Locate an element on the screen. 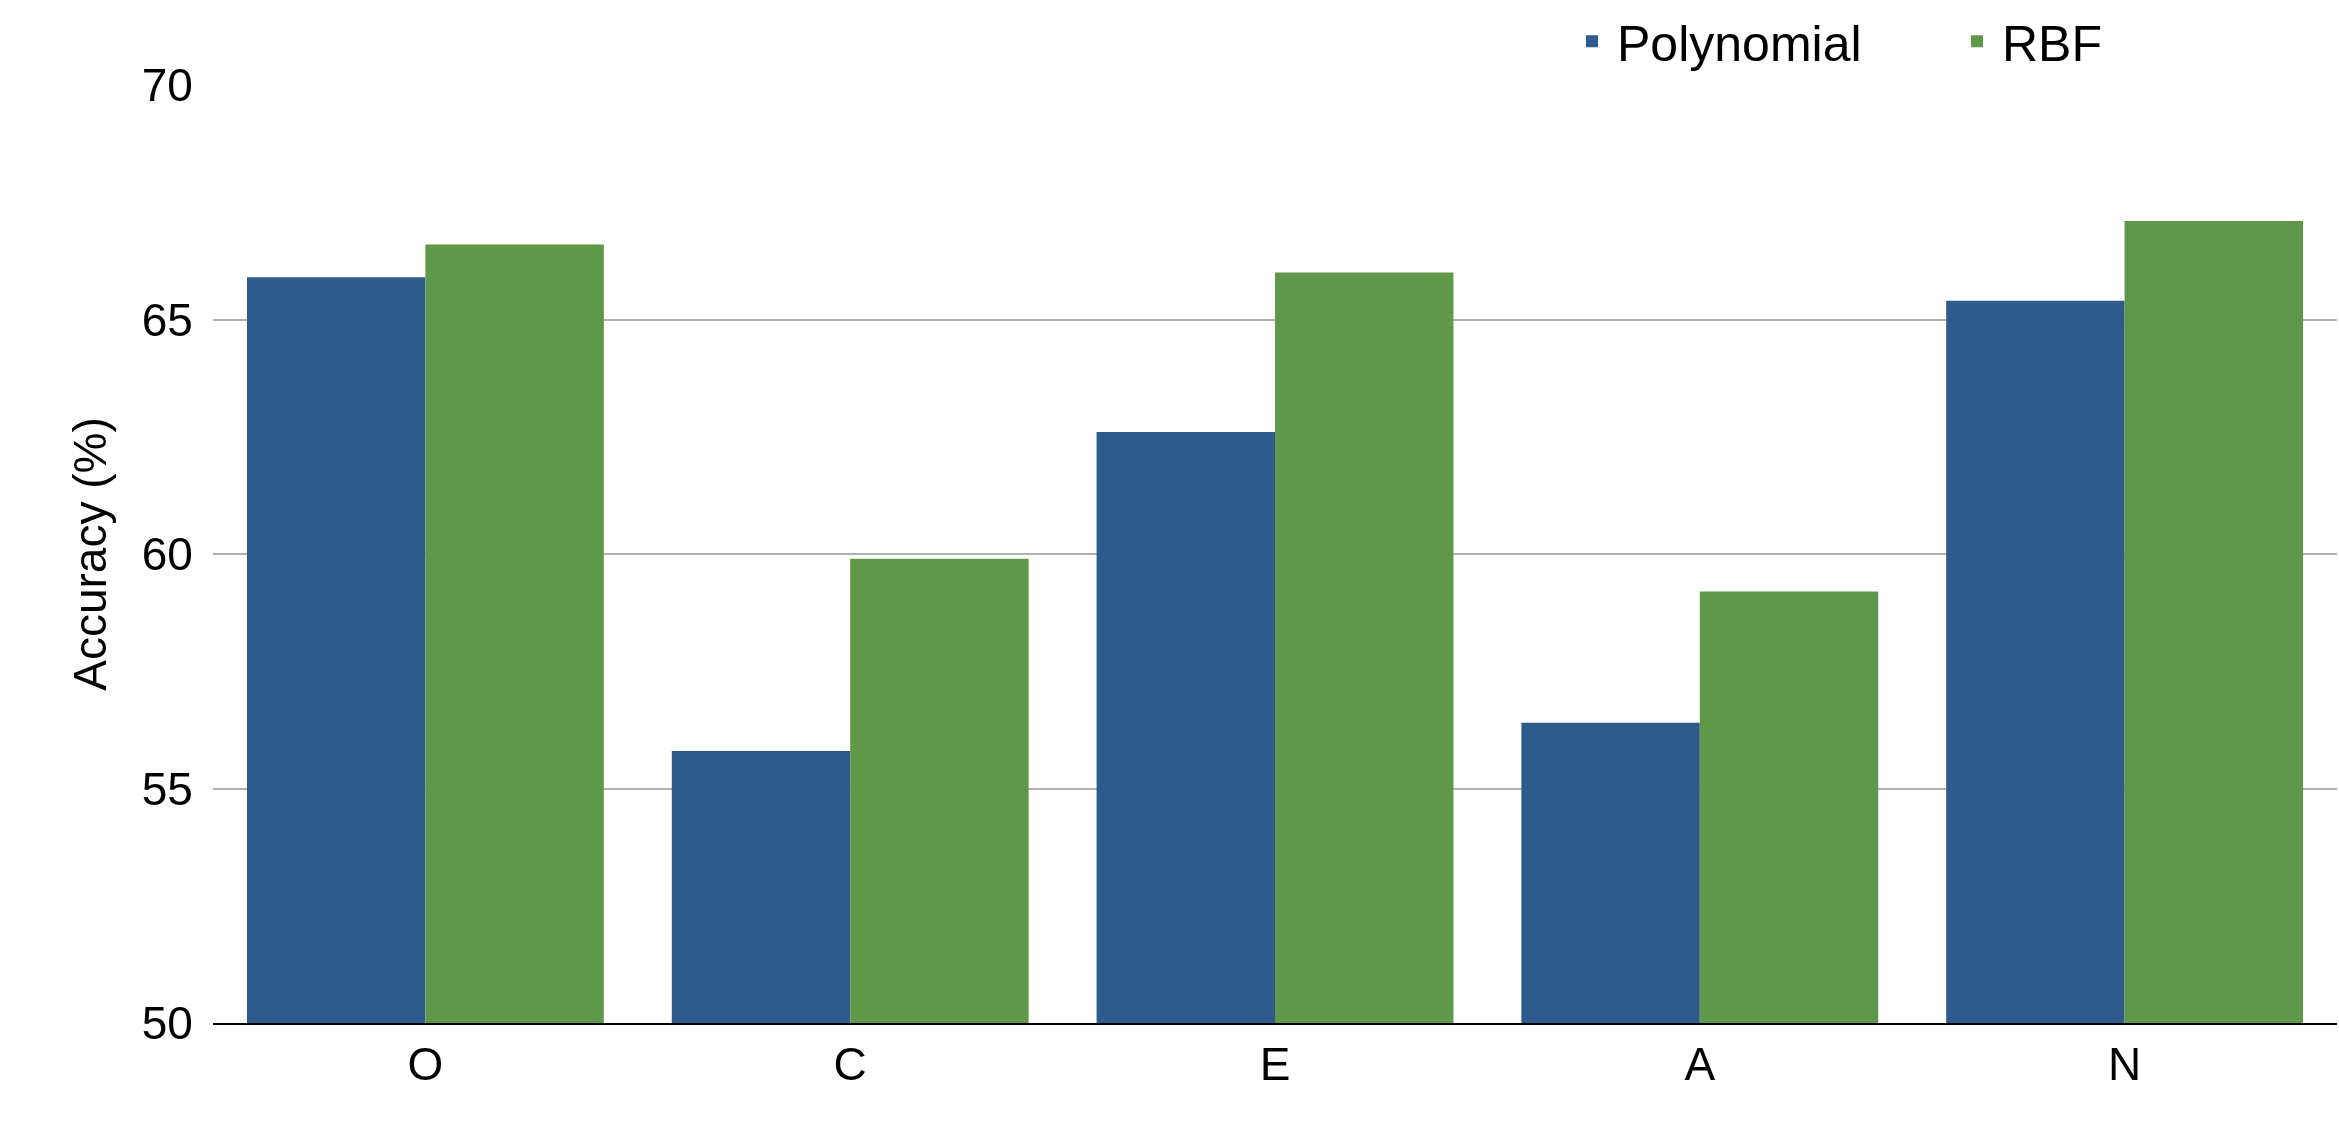  x-tick-label: O is located at coordinates (425, 1064).